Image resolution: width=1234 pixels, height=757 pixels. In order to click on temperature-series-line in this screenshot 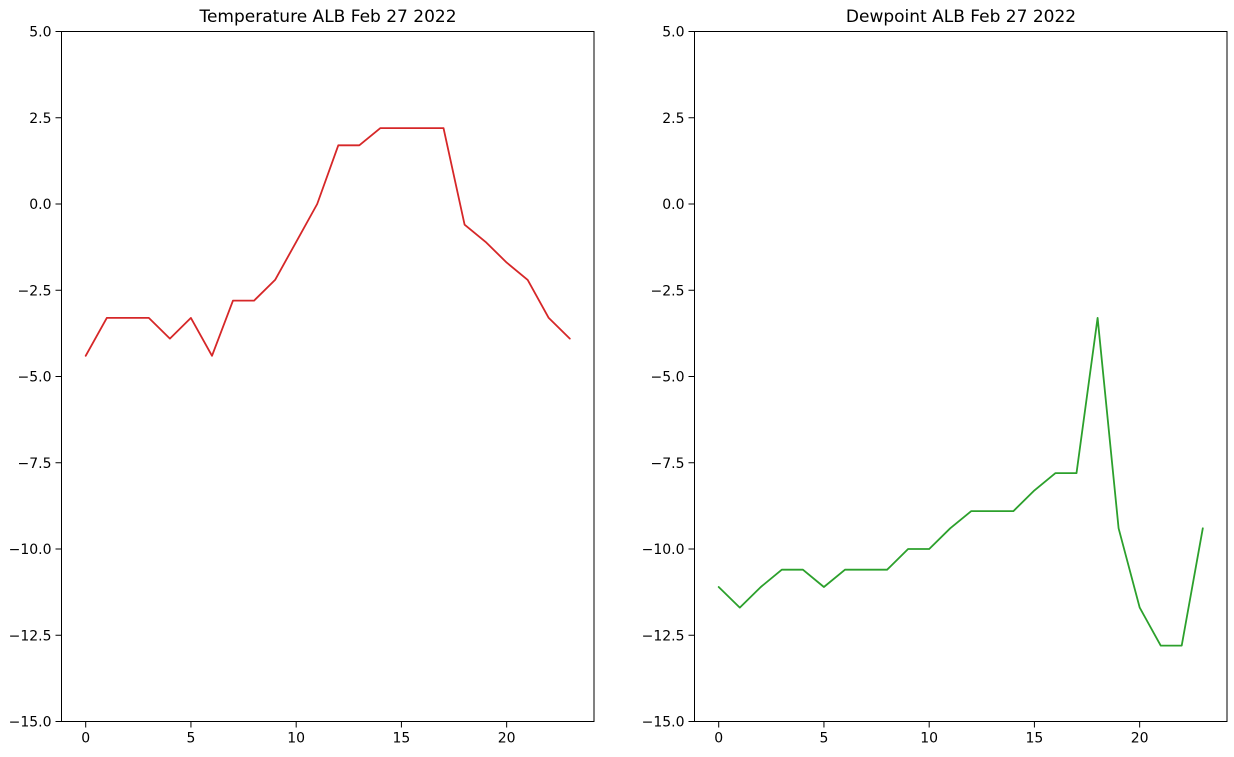, I will do `click(327, 242)`.